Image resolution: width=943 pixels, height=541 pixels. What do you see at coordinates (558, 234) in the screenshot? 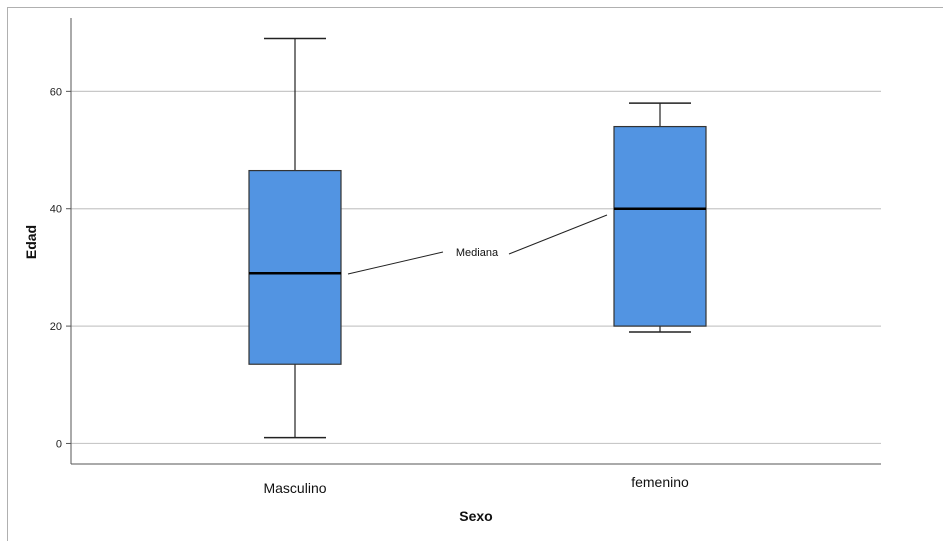
I see `annotation-leader-femenino` at bounding box center [558, 234].